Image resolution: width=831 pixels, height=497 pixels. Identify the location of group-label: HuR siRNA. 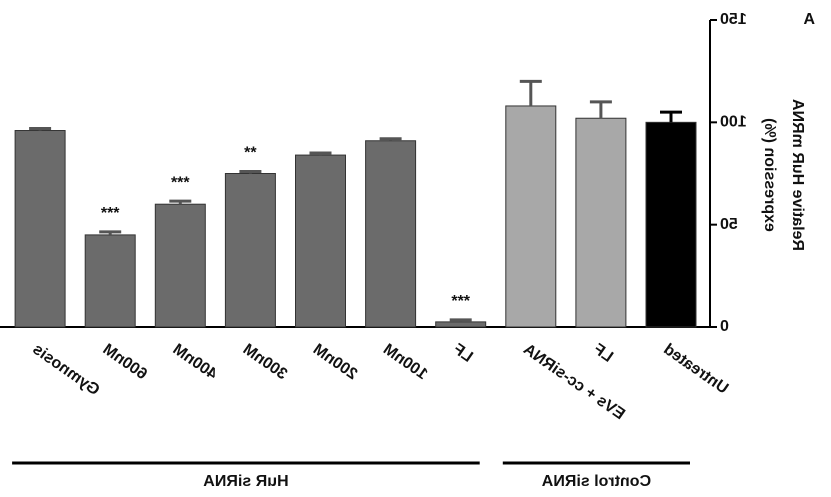
(246, 481).